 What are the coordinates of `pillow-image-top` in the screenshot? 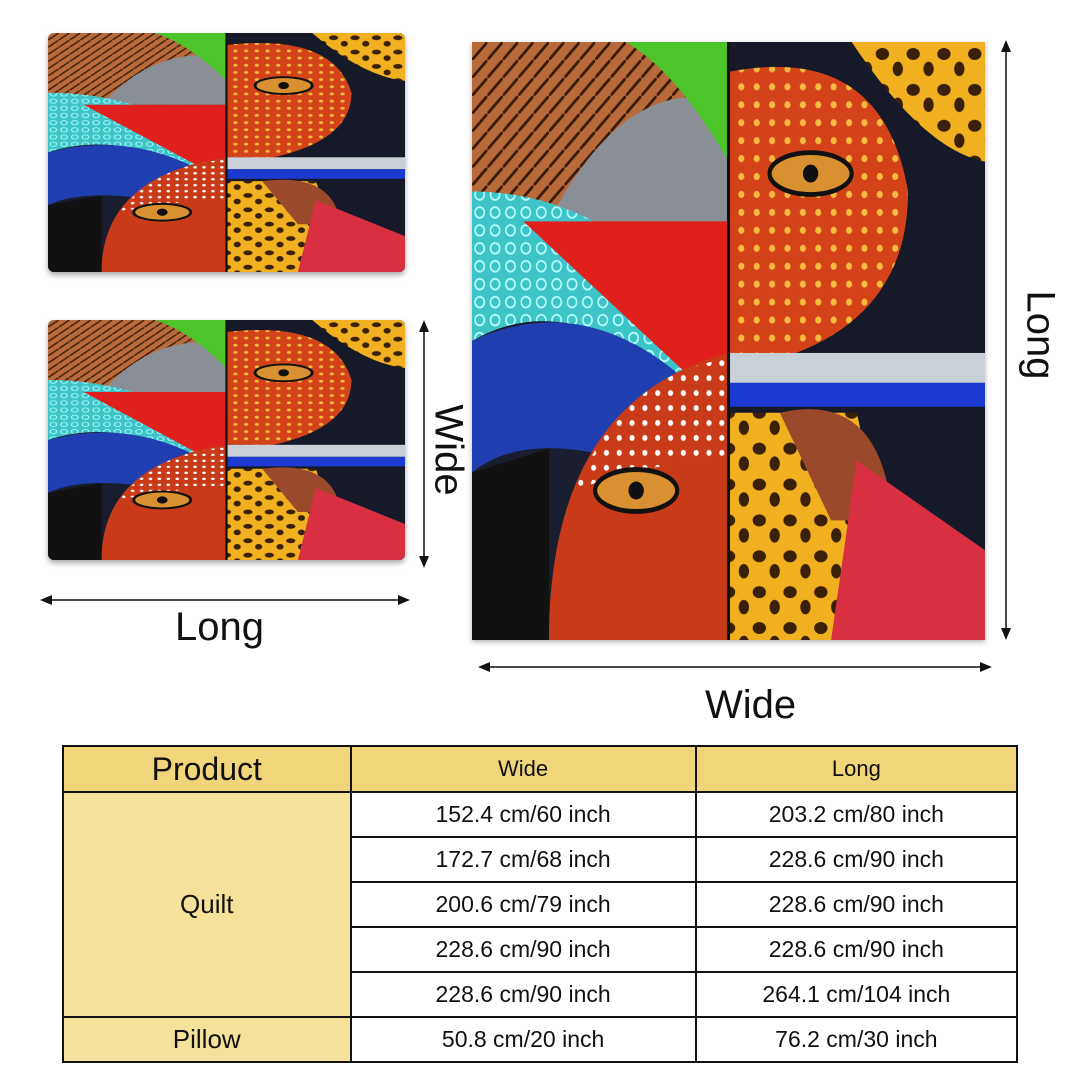 It's located at (226, 152).